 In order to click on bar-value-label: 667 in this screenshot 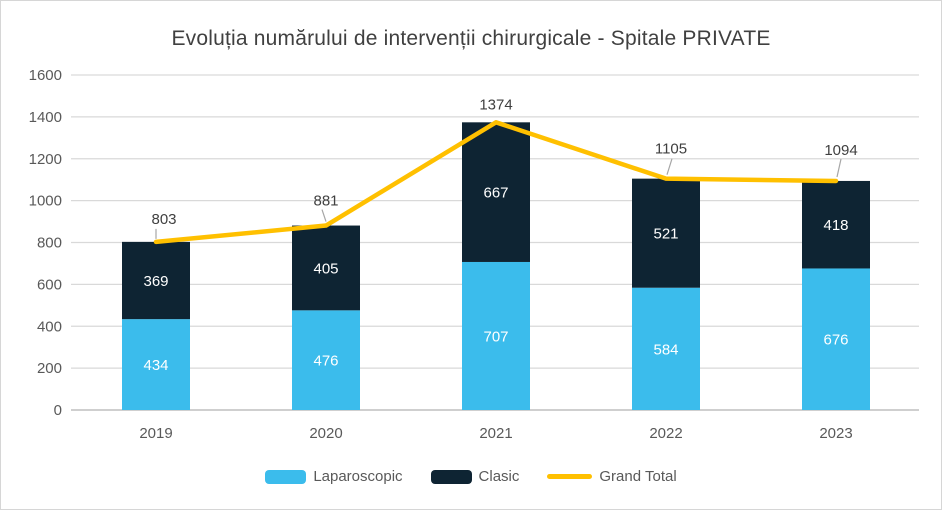, I will do `click(495, 193)`.